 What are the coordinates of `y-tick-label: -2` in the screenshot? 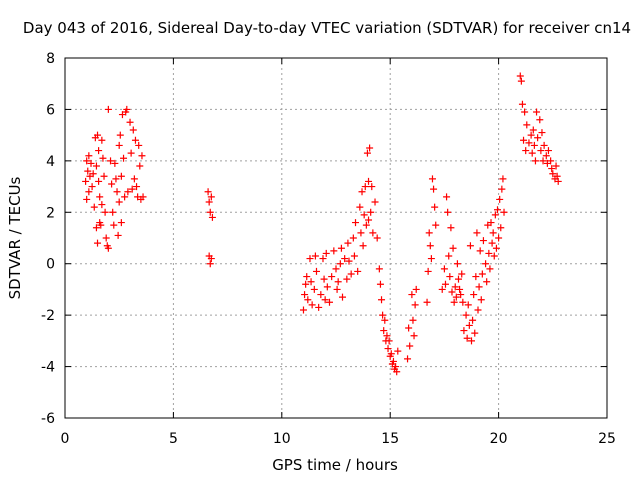 It's located at (48, 316).